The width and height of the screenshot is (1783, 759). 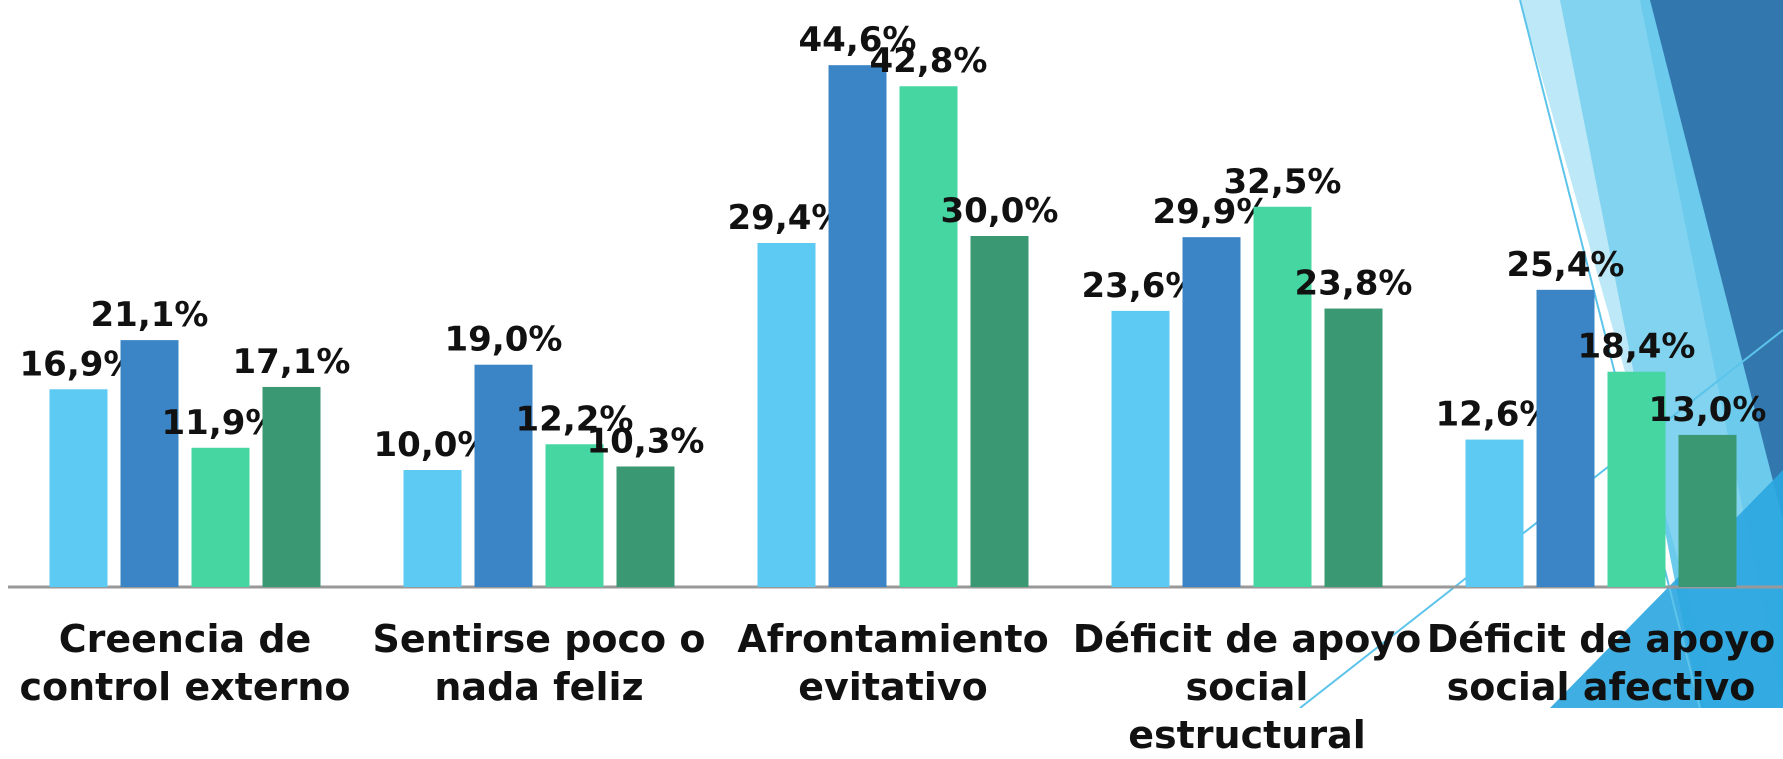 I want to click on value-label: 18,4%, so click(x=1637, y=347).